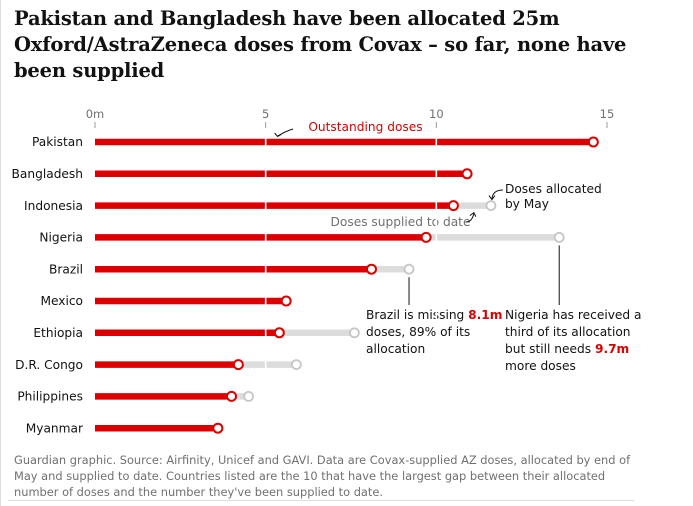 Image resolution: width=693 pixels, height=506 pixels. I want to click on brazil-note-line: allocation, so click(395, 349).